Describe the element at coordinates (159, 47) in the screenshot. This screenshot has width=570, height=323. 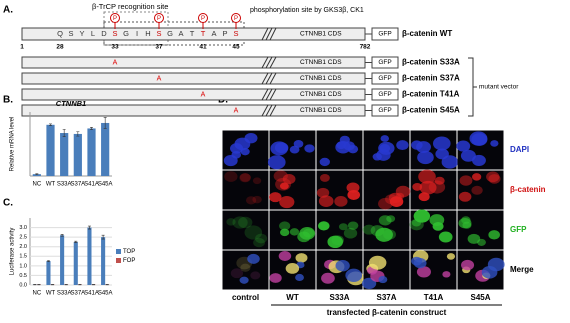
I see `position: 37` at that location.